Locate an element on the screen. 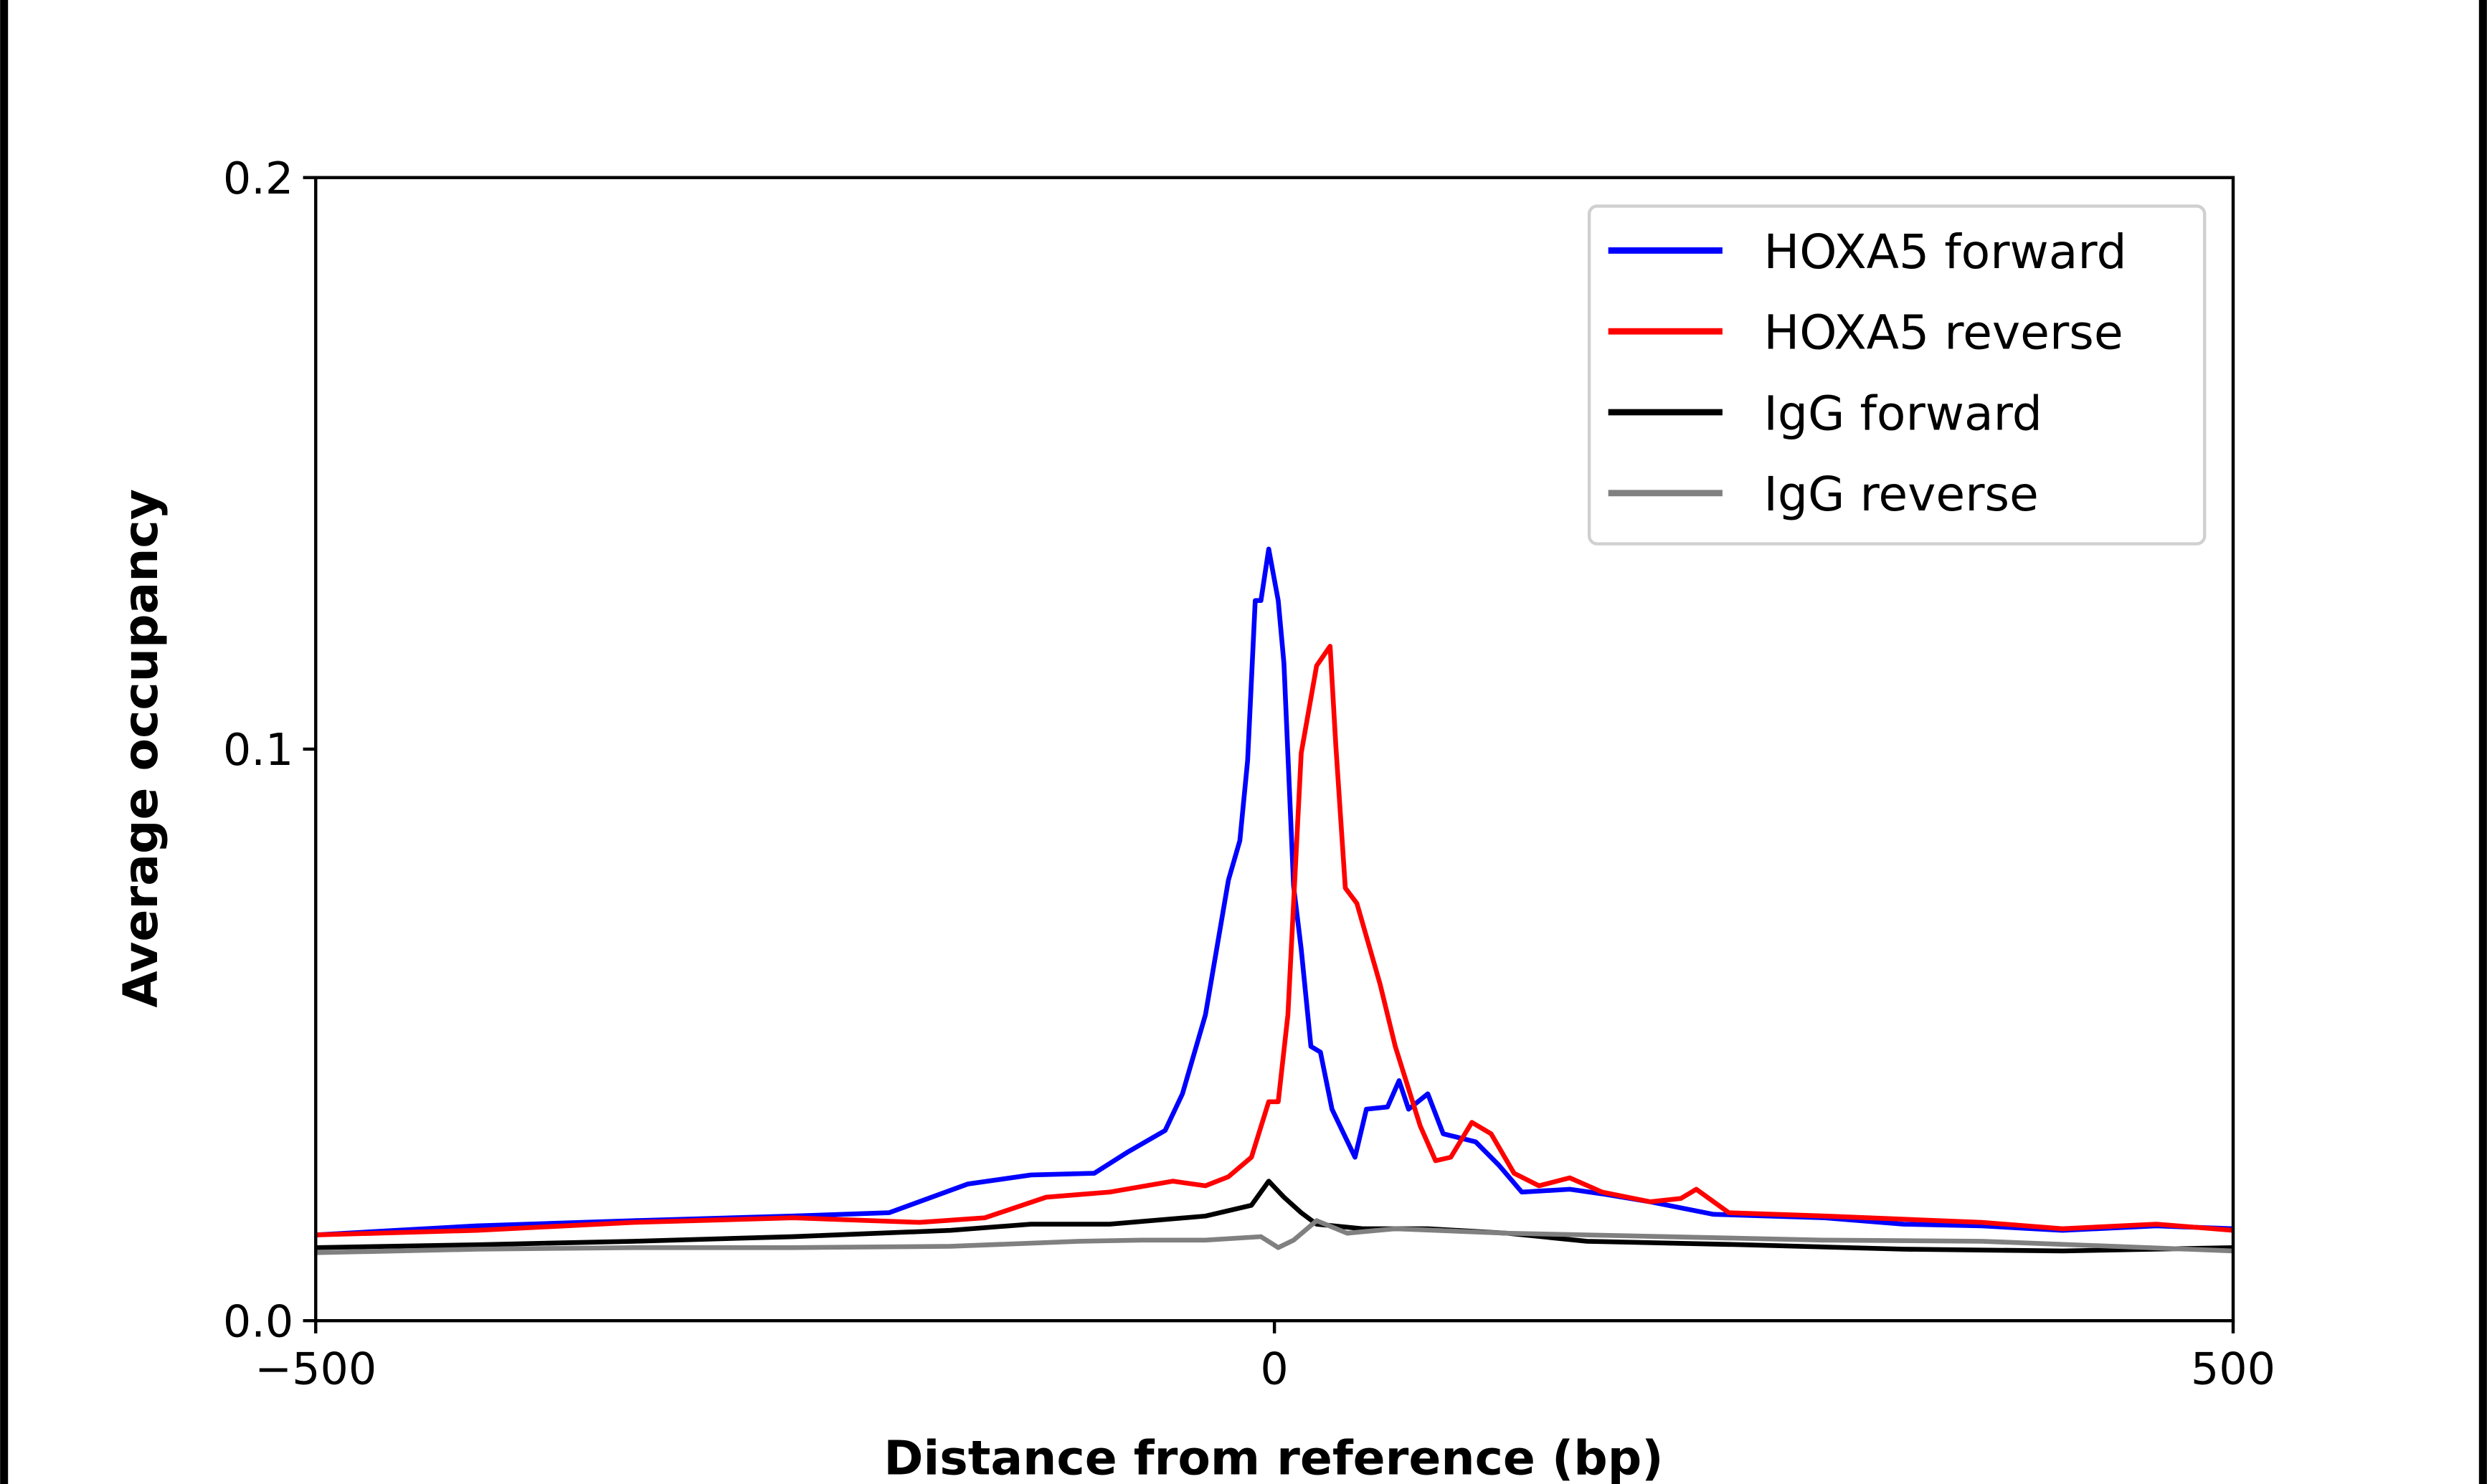  series-line-igg-reverse is located at coordinates (1275, 1237).